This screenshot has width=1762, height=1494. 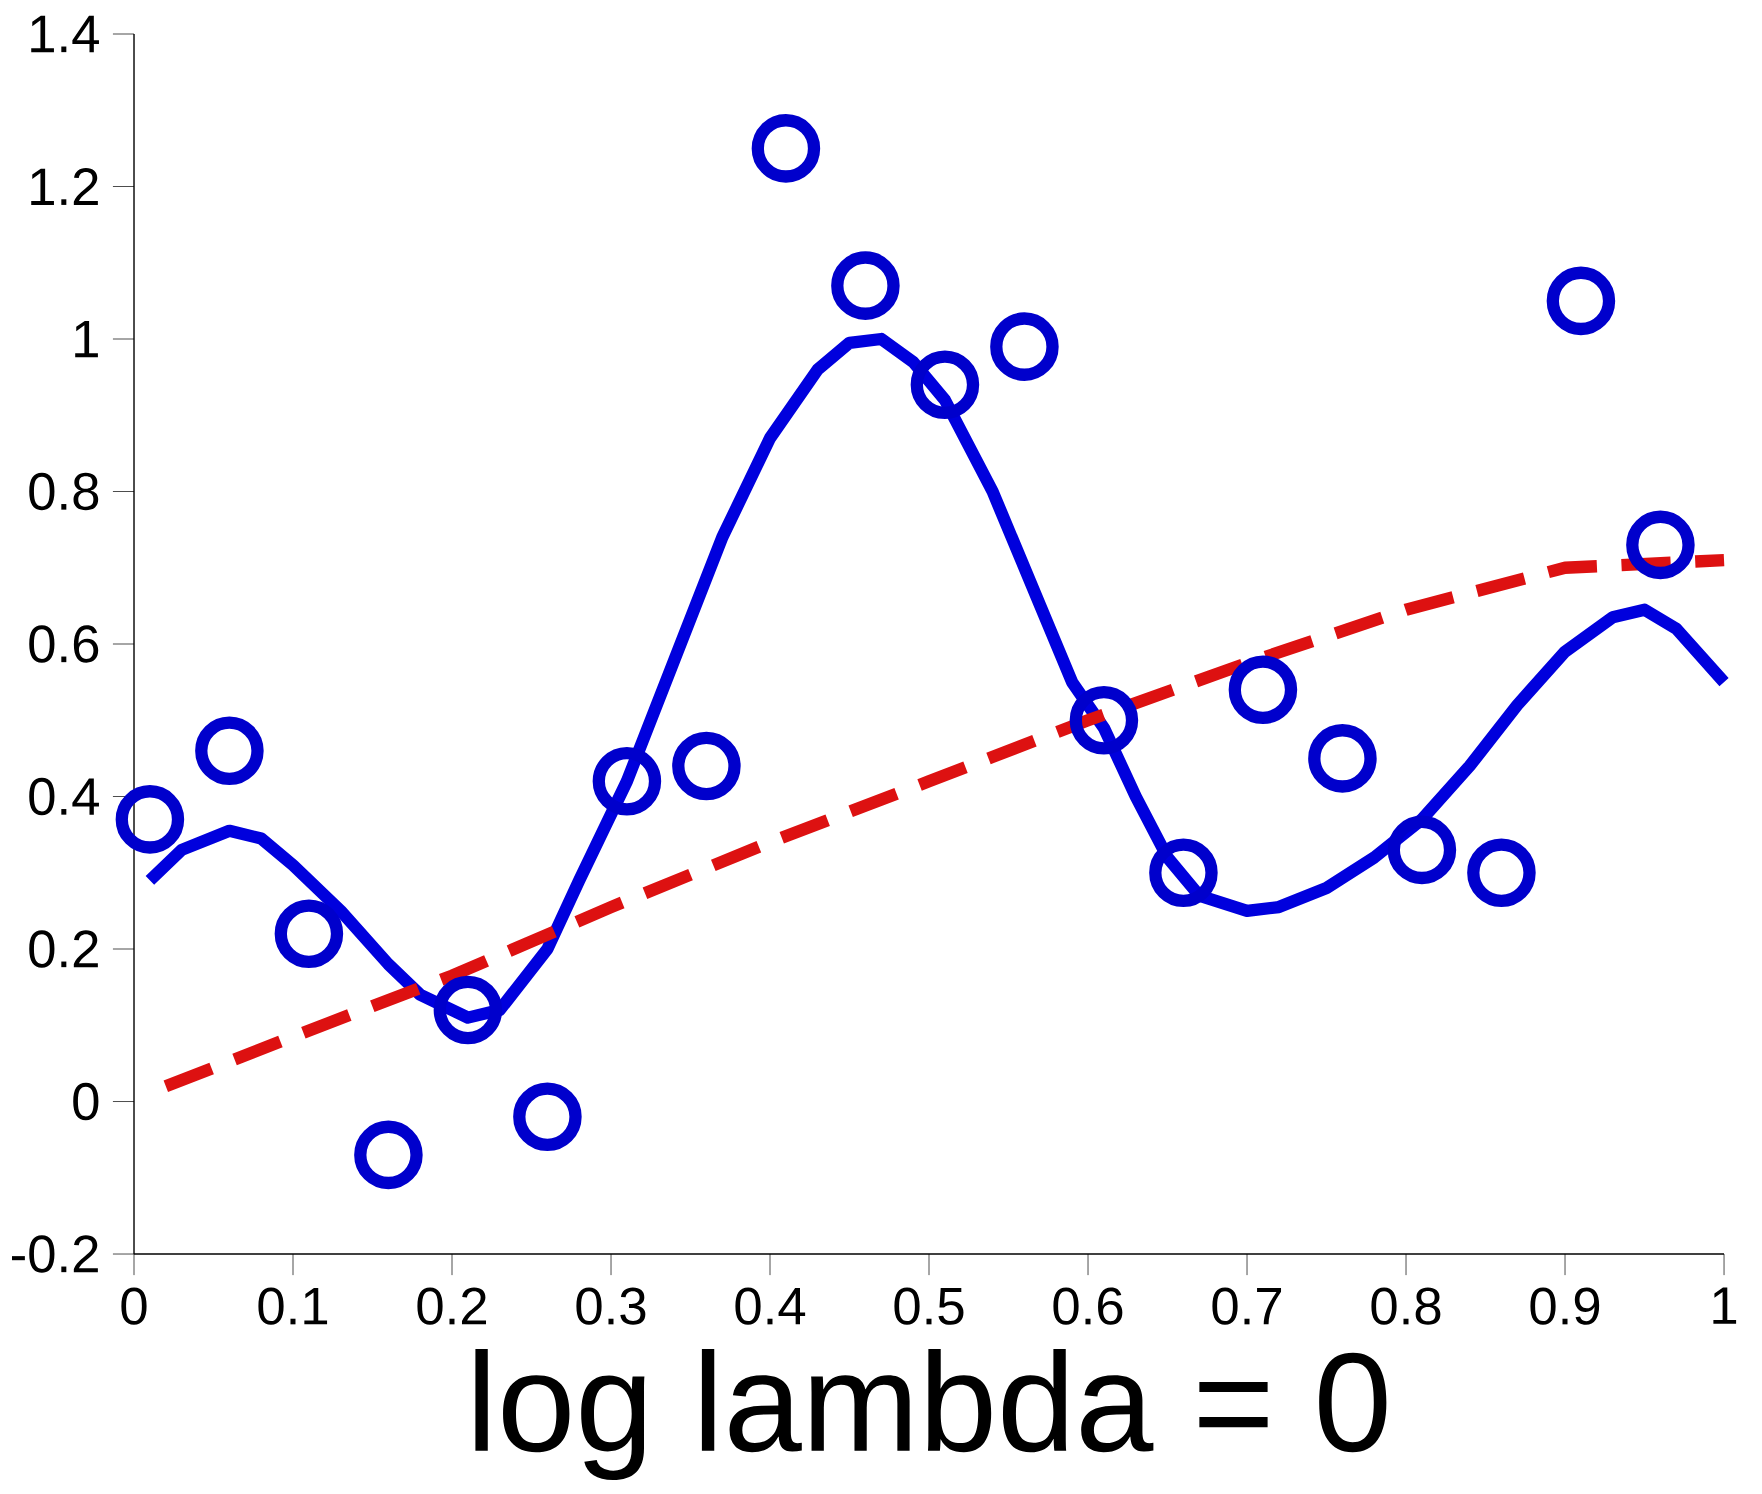 What do you see at coordinates (452, 1306) in the screenshot?
I see `x-tick-label: 0.2` at bounding box center [452, 1306].